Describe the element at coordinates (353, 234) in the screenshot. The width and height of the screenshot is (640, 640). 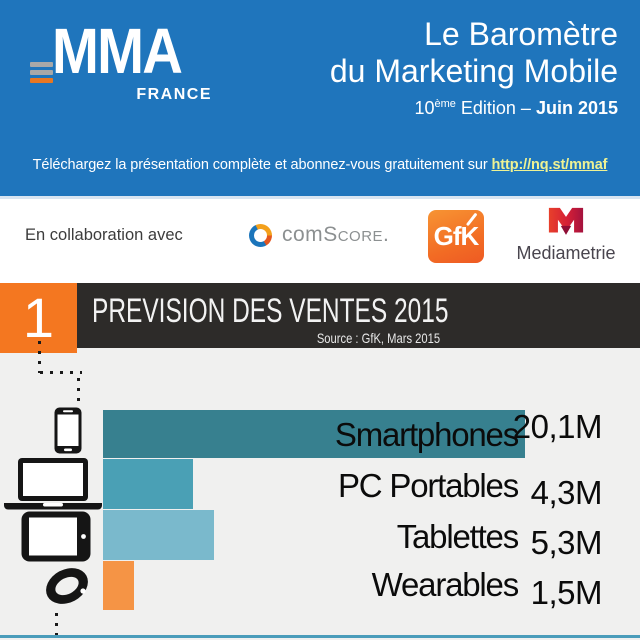
I see `comscore-score: Score` at that location.